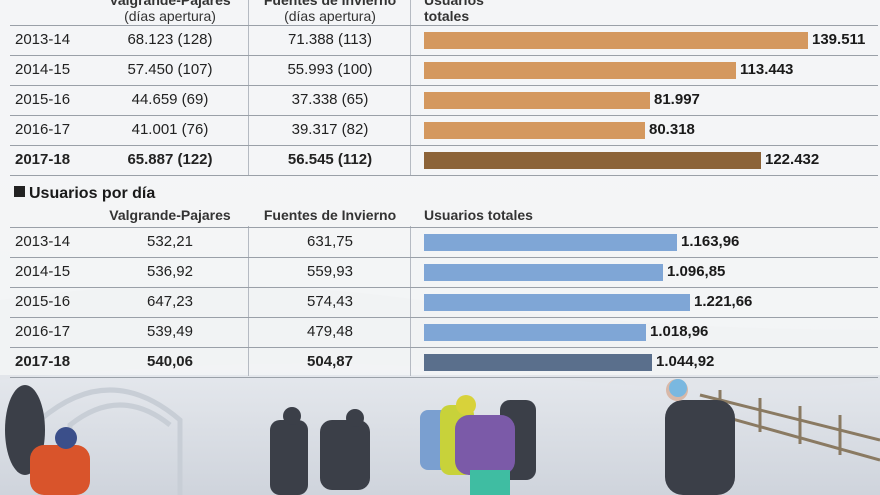 This screenshot has height=495, width=880. I want to click on fuentes-value: 504,87, so click(330, 361).